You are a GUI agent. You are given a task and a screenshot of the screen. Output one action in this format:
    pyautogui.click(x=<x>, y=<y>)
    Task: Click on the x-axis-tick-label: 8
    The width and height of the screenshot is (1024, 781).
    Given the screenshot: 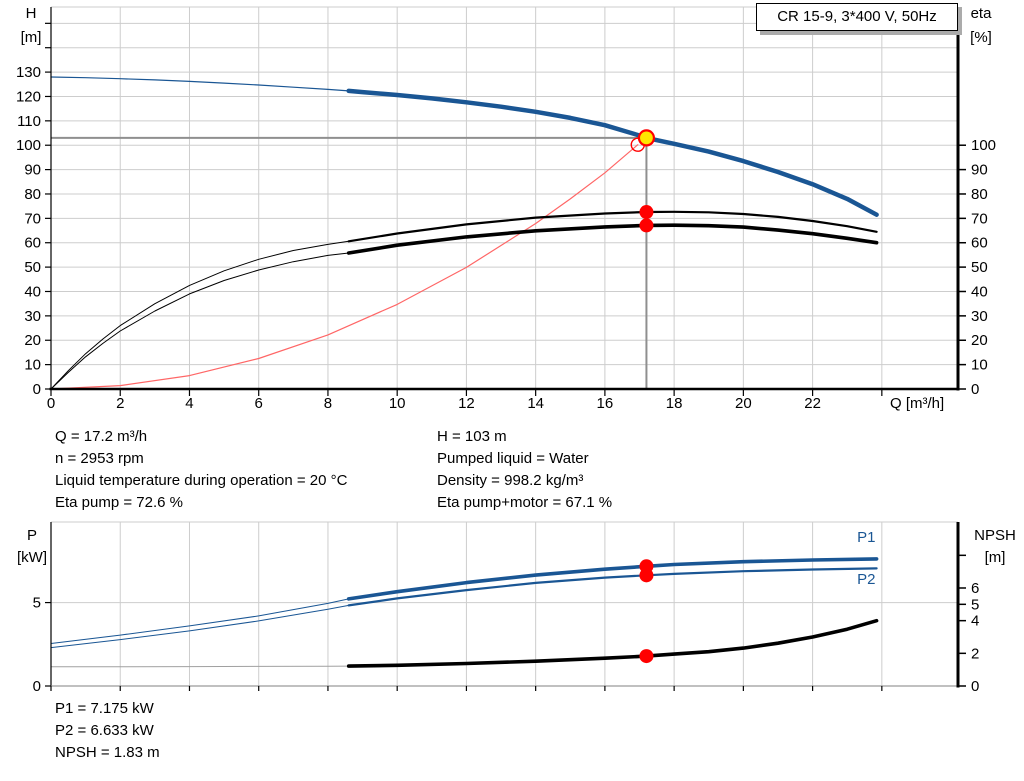 What is the action you would take?
    pyautogui.click(x=328, y=403)
    